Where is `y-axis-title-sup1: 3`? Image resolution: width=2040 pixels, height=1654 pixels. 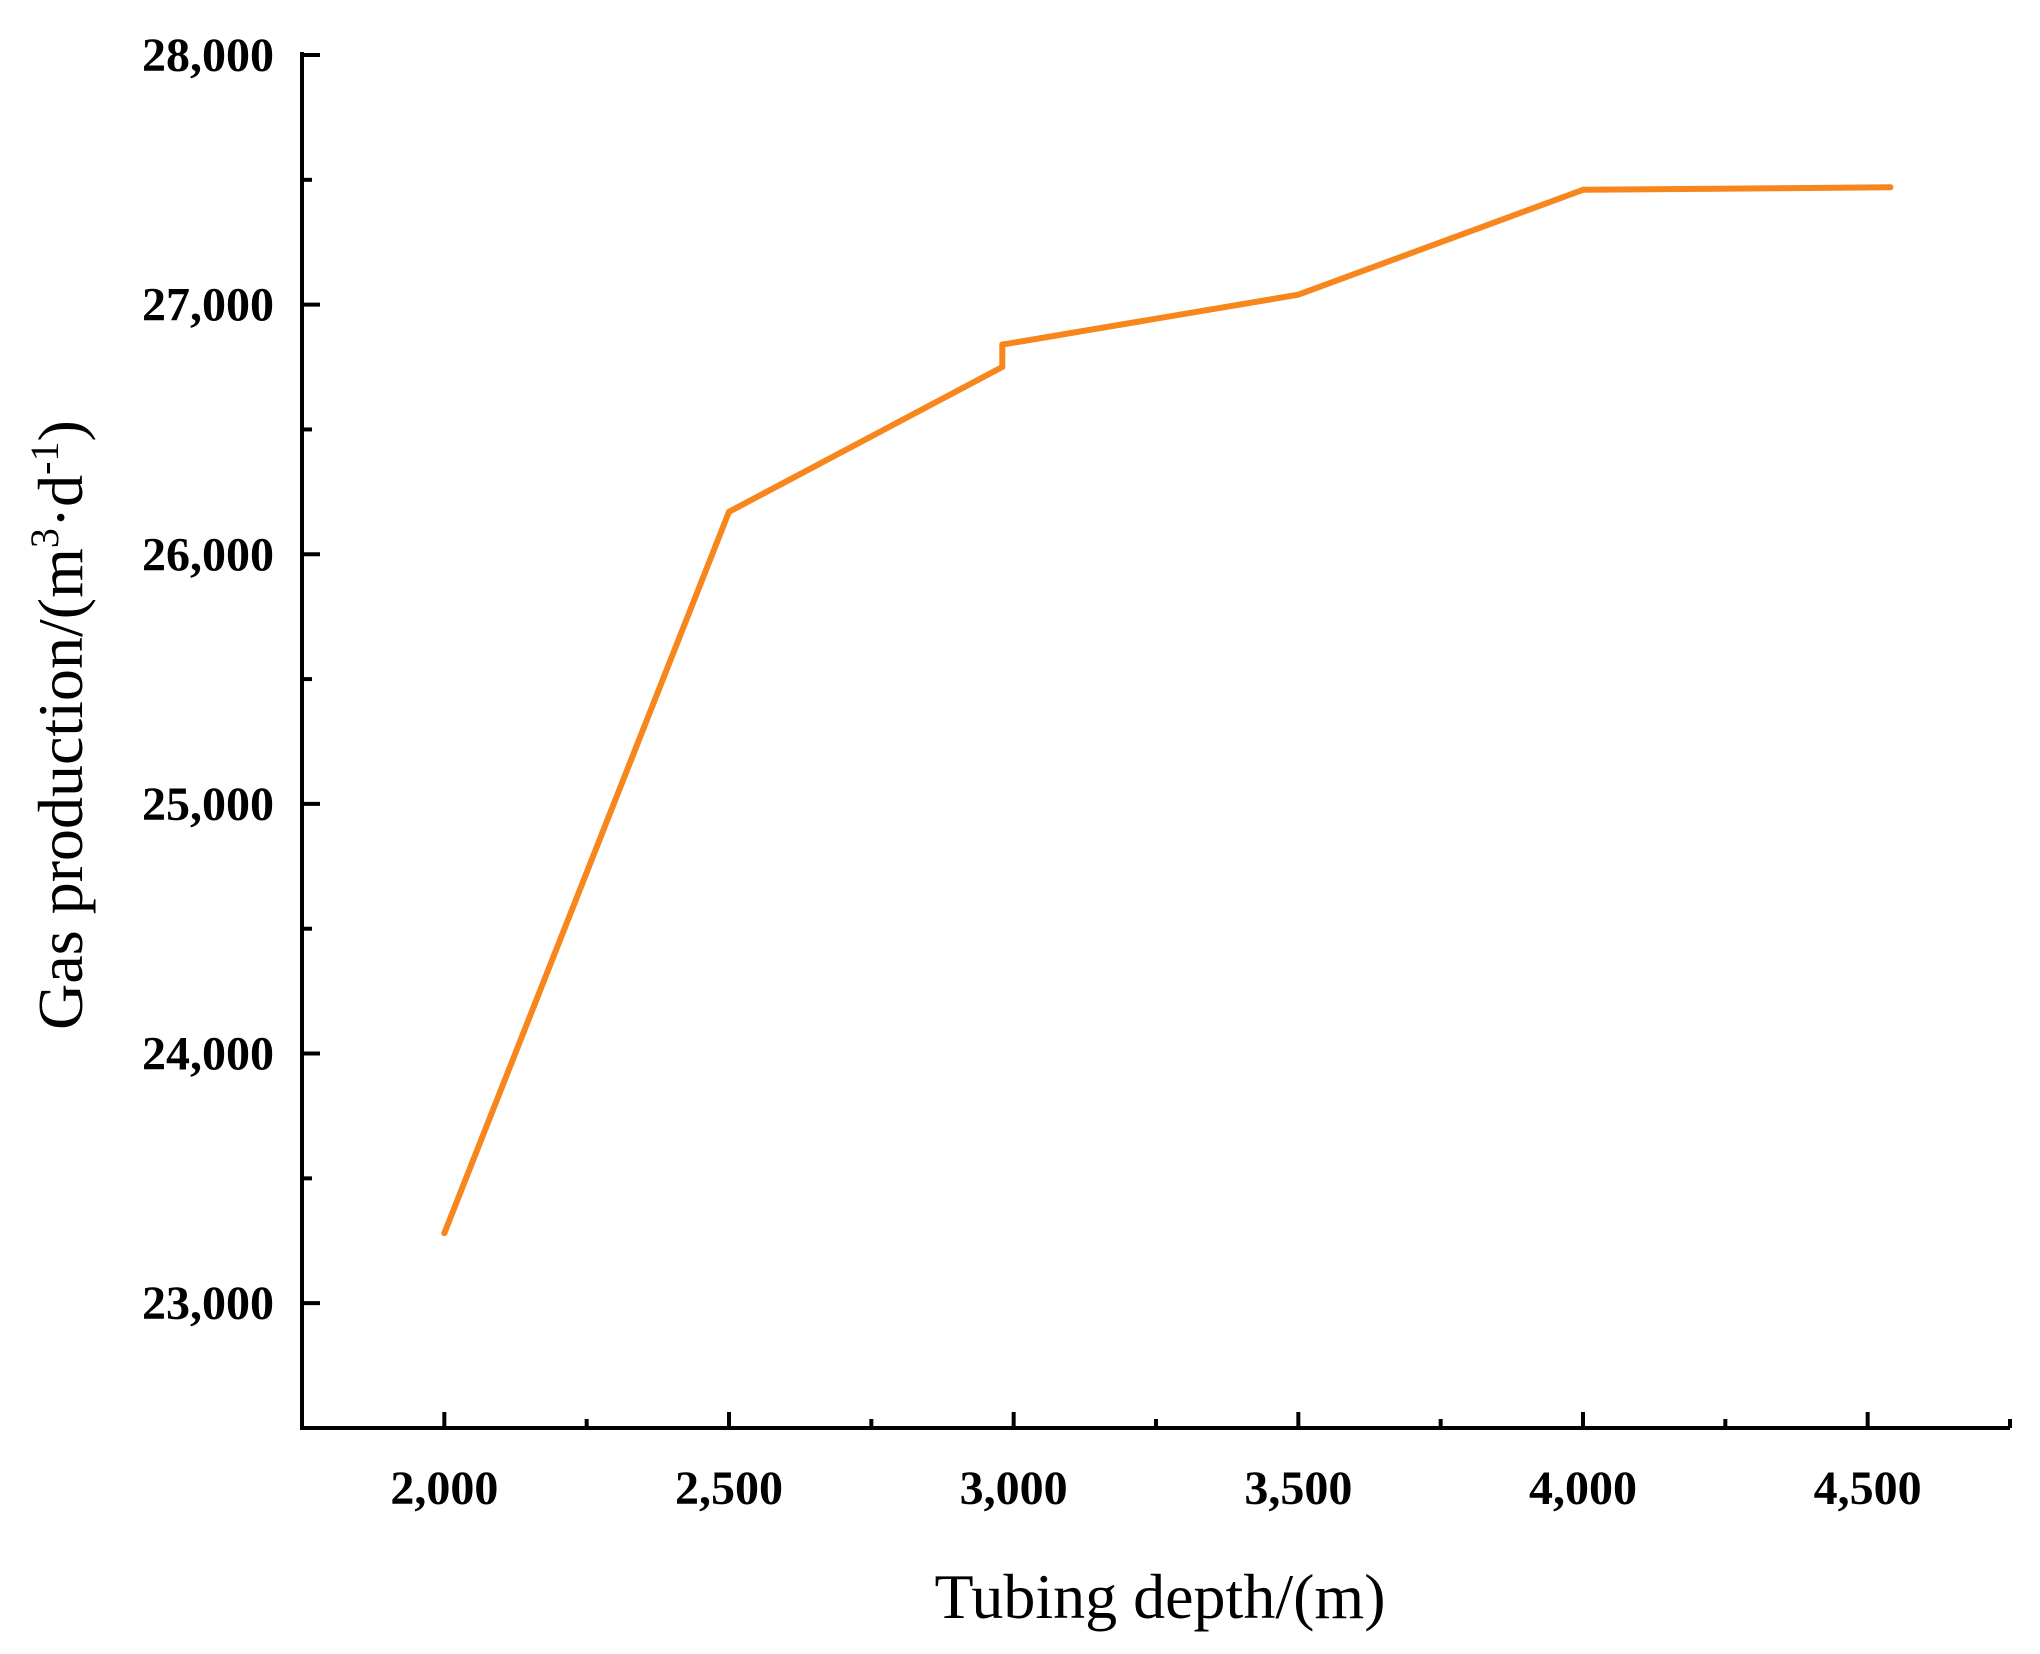
y-axis-title-sup1: 3 is located at coordinates (44, 538).